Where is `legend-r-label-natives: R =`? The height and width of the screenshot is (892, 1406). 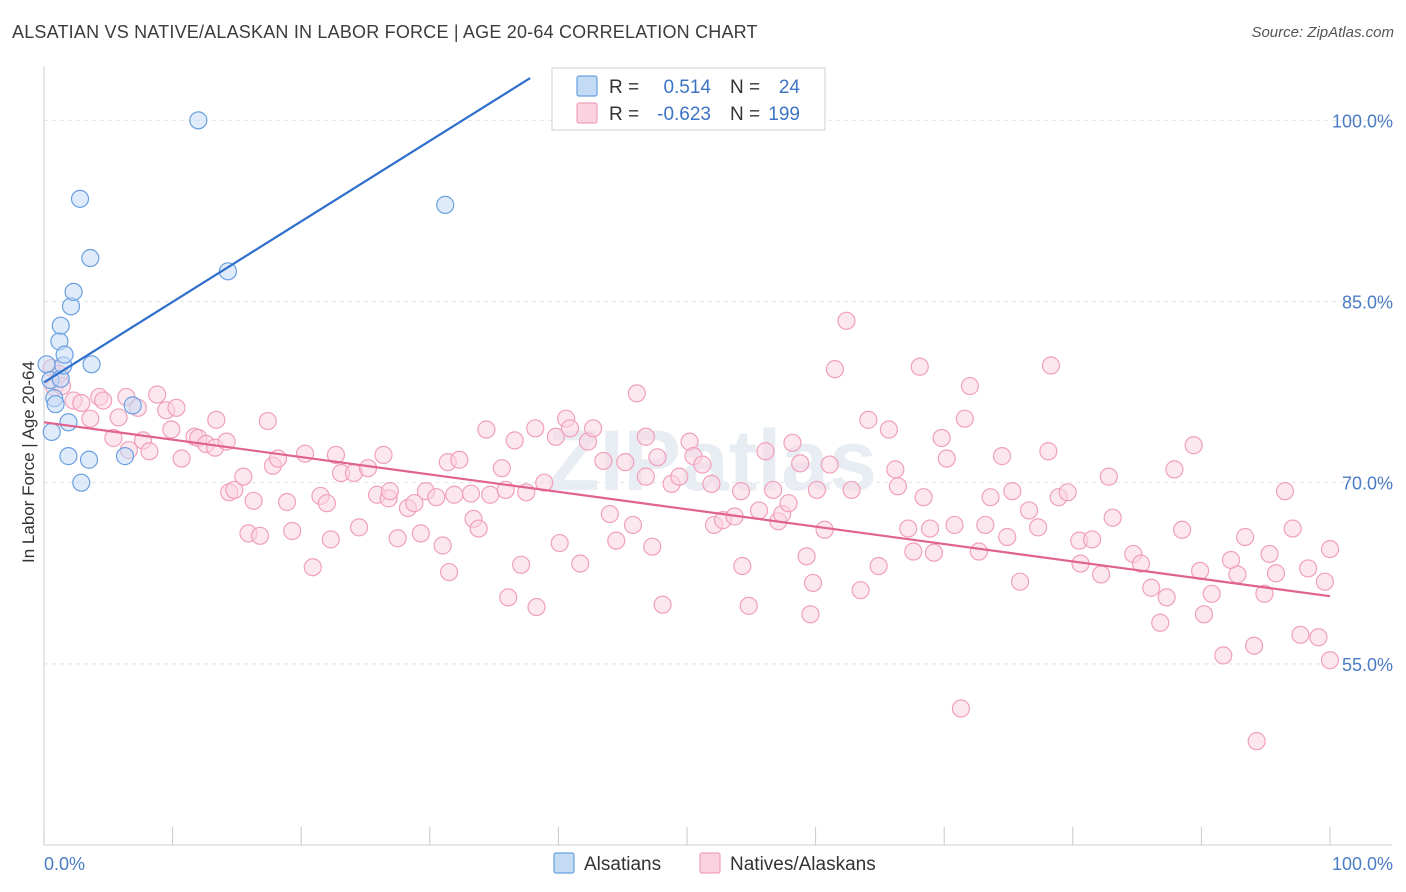 legend-r-label-natives: R = is located at coordinates (624, 114).